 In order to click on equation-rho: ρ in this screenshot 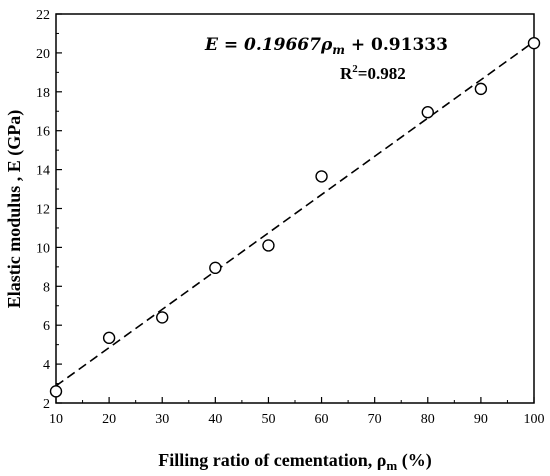, I will do `click(326, 45)`.